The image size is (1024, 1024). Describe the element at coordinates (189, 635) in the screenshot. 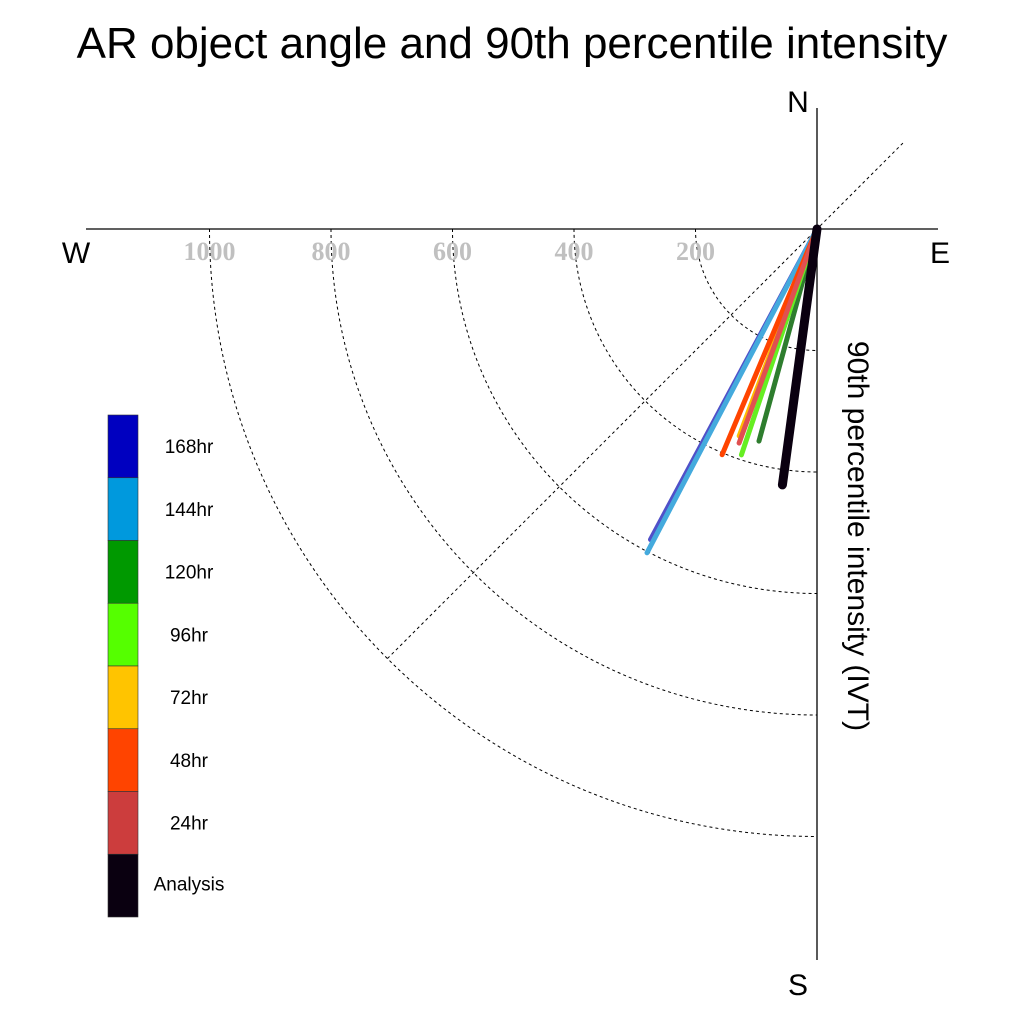

I see `legend-label: 96hr` at that location.